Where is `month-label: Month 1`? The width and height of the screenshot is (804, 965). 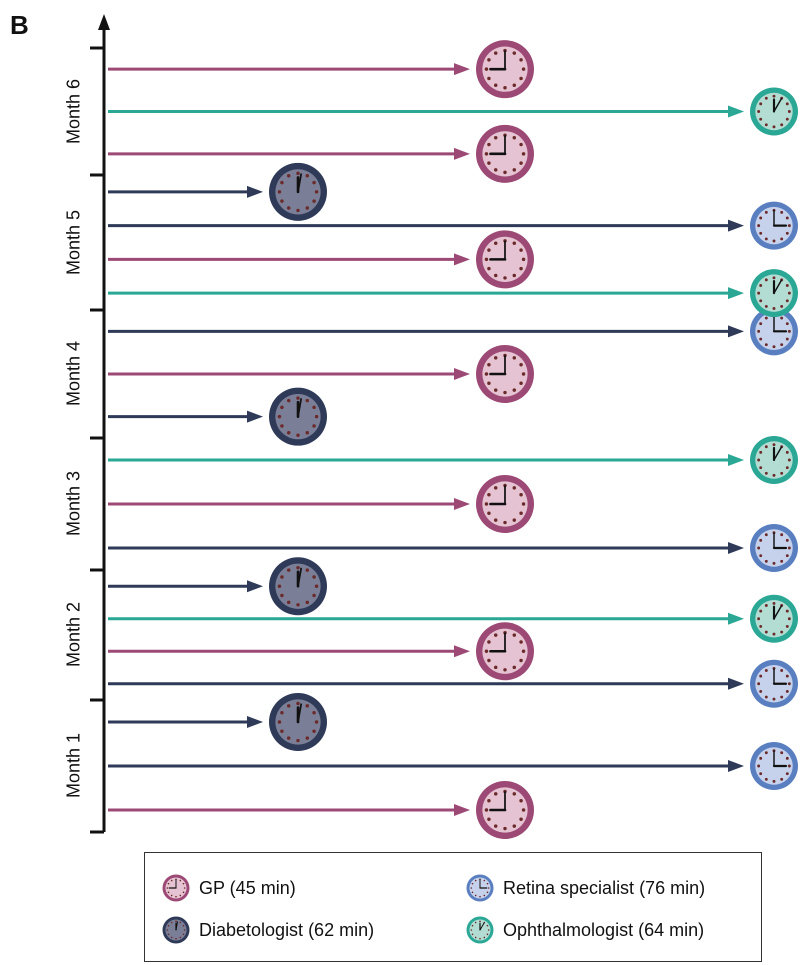
month-label: Month 1 is located at coordinates (73, 765).